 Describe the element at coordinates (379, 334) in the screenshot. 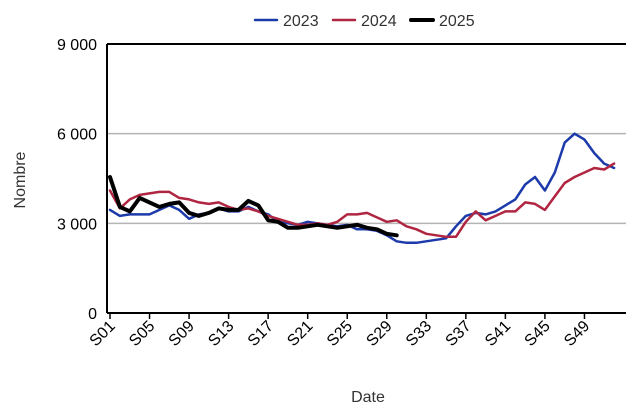

I see `x-tick-label: S29` at that location.